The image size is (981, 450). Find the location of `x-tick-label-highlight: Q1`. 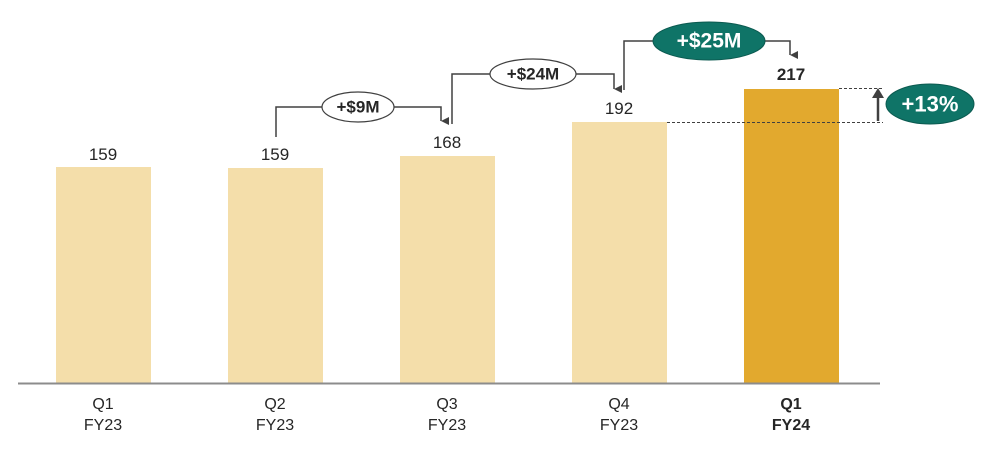

x-tick-label-highlight: Q1 is located at coordinates (790, 404).